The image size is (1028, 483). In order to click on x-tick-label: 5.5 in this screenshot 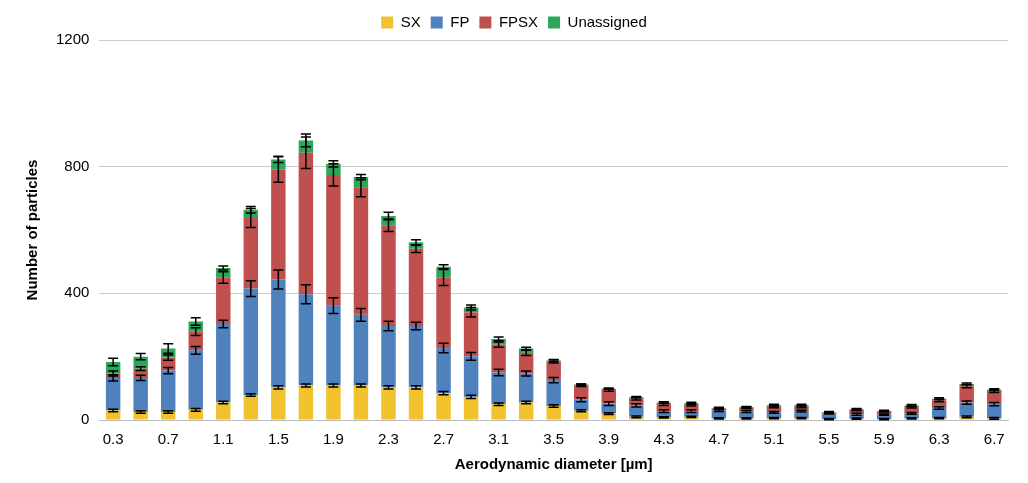, I will do `click(829, 439)`.